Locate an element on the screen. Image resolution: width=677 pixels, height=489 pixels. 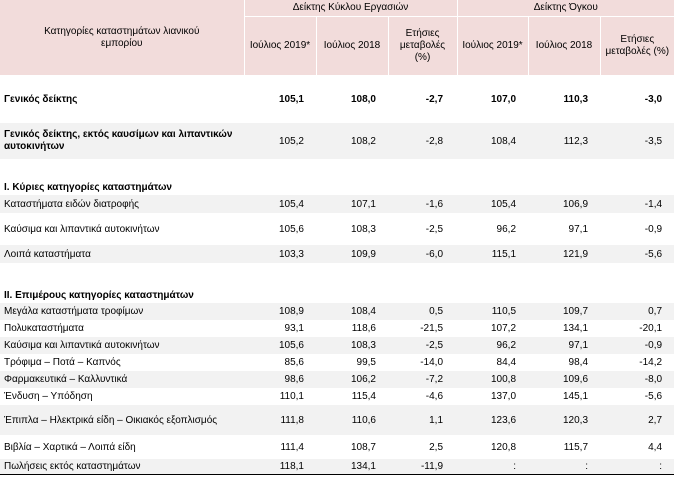
row-label: Γενικός δείκτης is located at coordinates (41, 99).